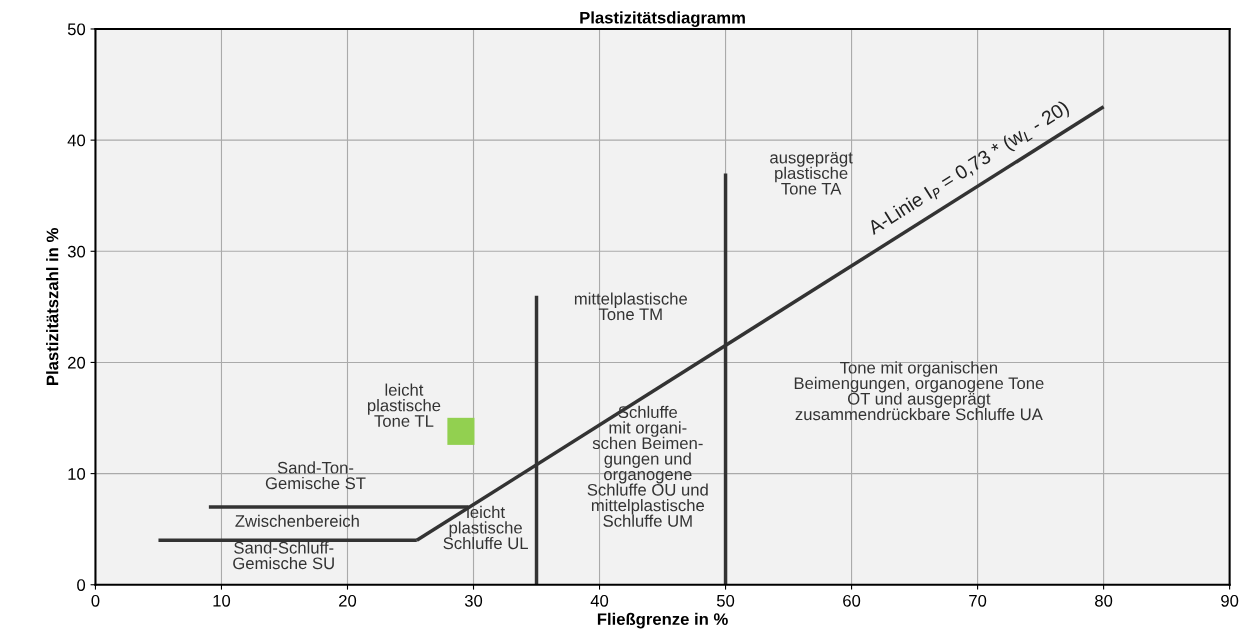  I want to click on x-tick-label: 50, so click(725, 600).